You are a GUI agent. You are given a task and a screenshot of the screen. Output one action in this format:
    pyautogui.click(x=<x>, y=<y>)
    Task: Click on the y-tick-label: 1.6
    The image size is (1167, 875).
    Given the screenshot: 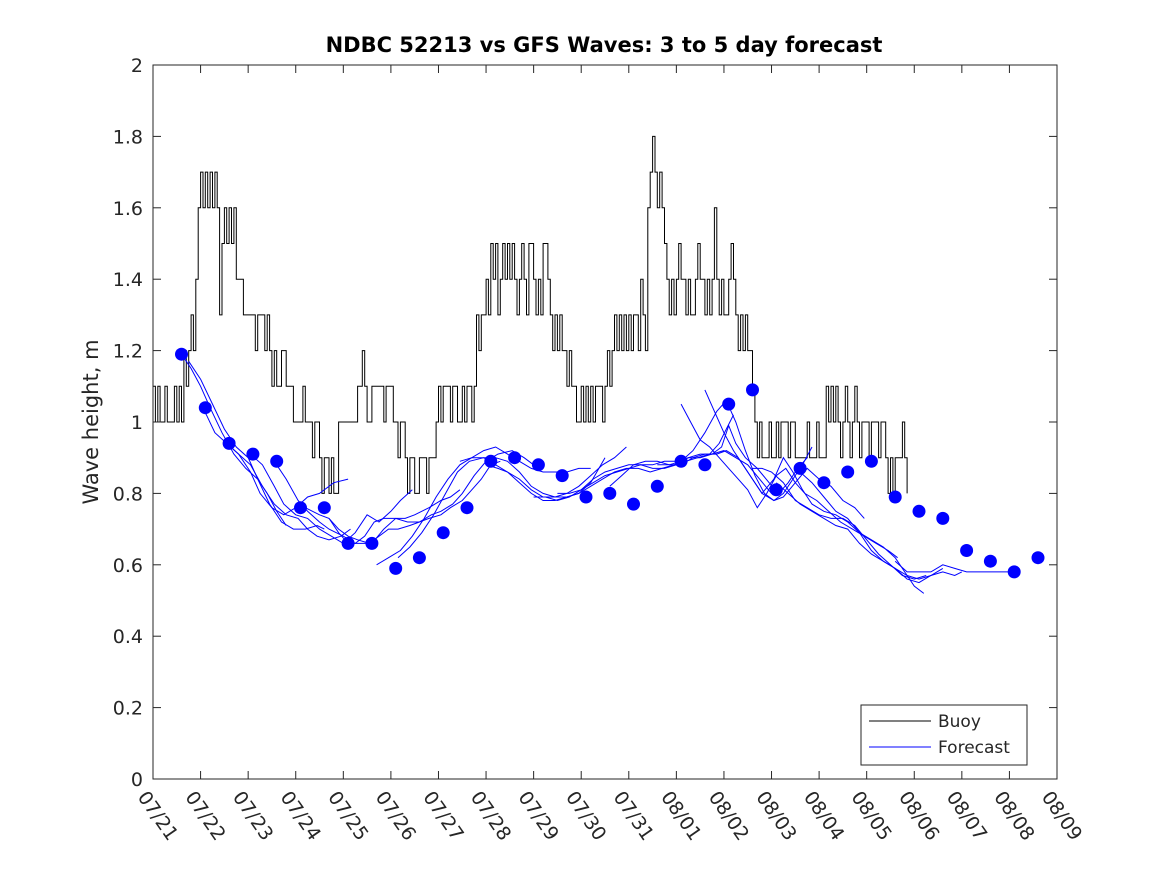 What is the action you would take?
    pyautogui.click(x=128, y=209)
    